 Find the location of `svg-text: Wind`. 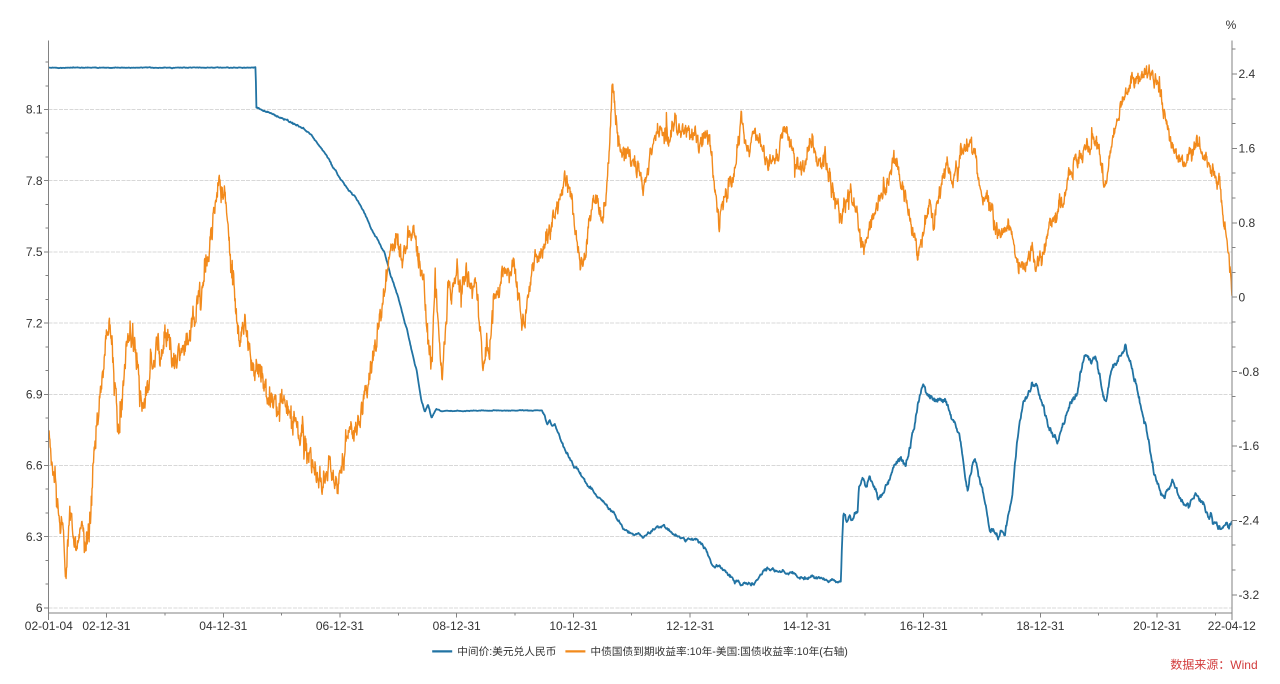

svg-text: Wind is located at coordinates (1243, 665).